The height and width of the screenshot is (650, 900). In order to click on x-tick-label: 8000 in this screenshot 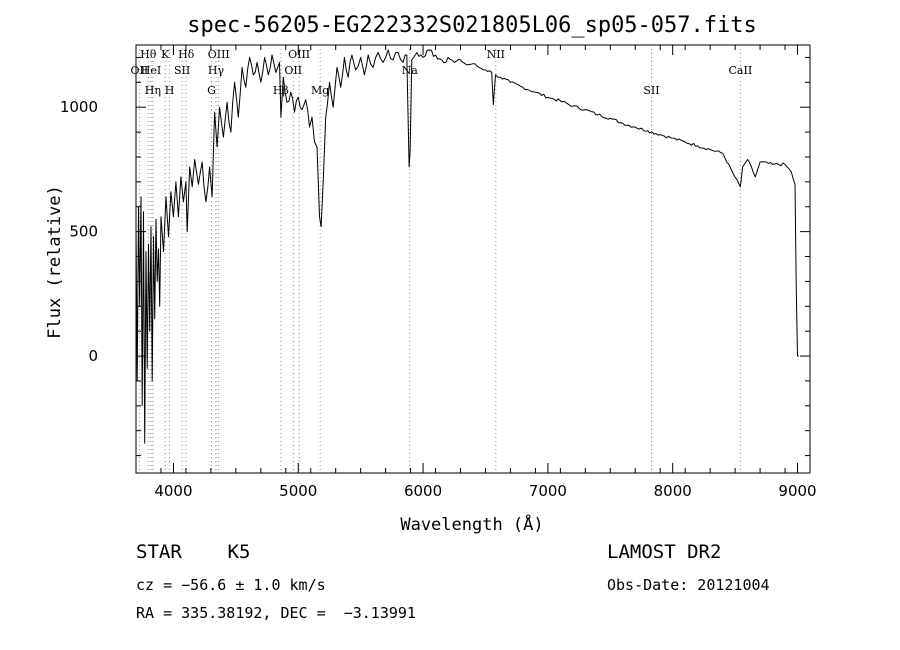, I will do `click(673, 491)`.